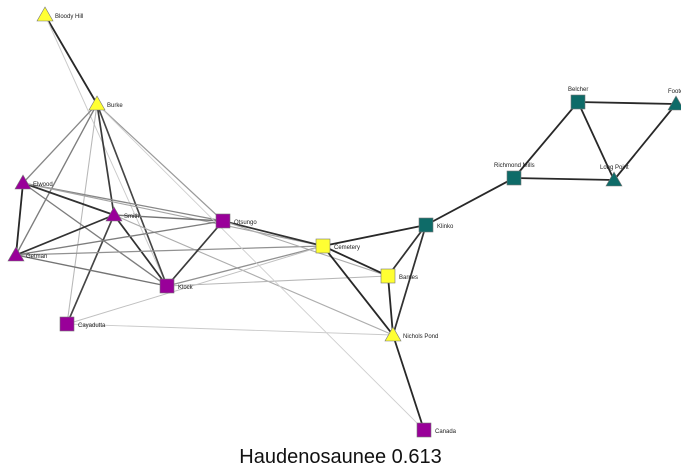 The image size is (681, 475). Describe the element at coordinates (16, 254) in the screenshot. I see `node-getman` at that location.